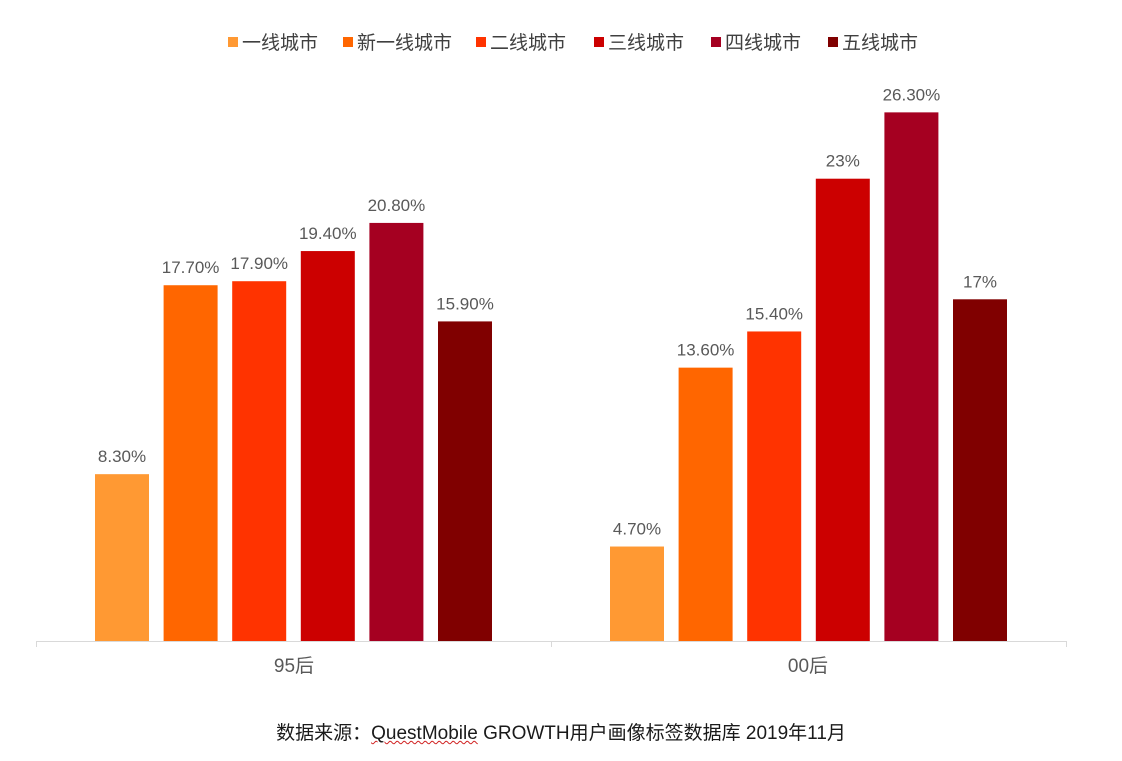 Image resolution: width=1122 pixels, height=761 pixels. What do you see at coordinates (763, 43) in the screenshot?
I see `legend-label: 四线城市` at bounding box center [763, 43].